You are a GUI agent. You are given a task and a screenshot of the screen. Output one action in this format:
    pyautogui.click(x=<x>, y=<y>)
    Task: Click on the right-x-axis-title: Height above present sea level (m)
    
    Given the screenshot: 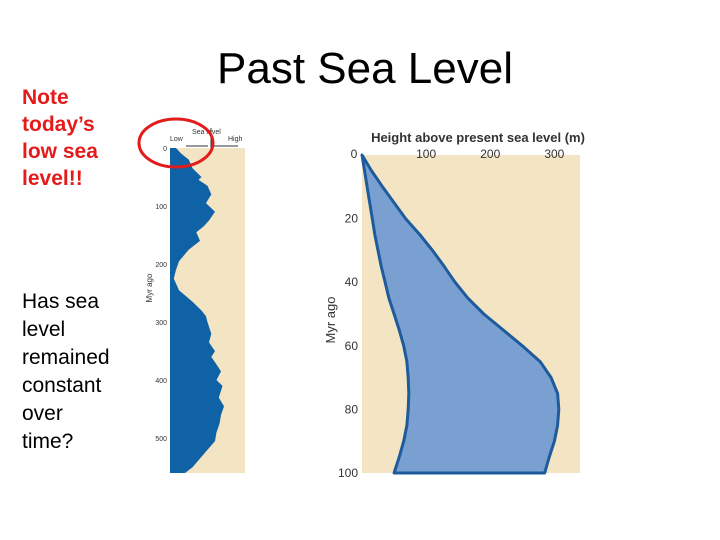 What is the action you would take?
    pyautogui.click(x=478, y=137)
    